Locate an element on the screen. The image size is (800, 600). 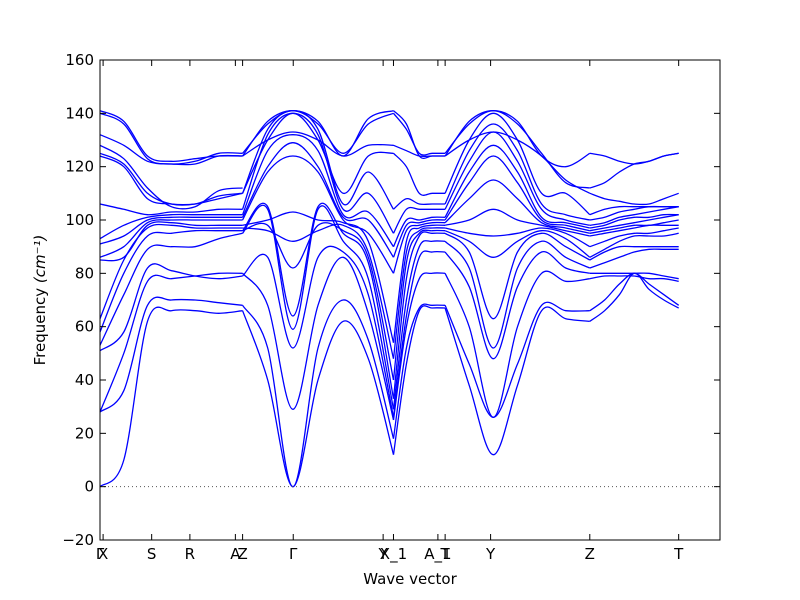
x-tick-label-12: Z is located at coordinates (590, 554).